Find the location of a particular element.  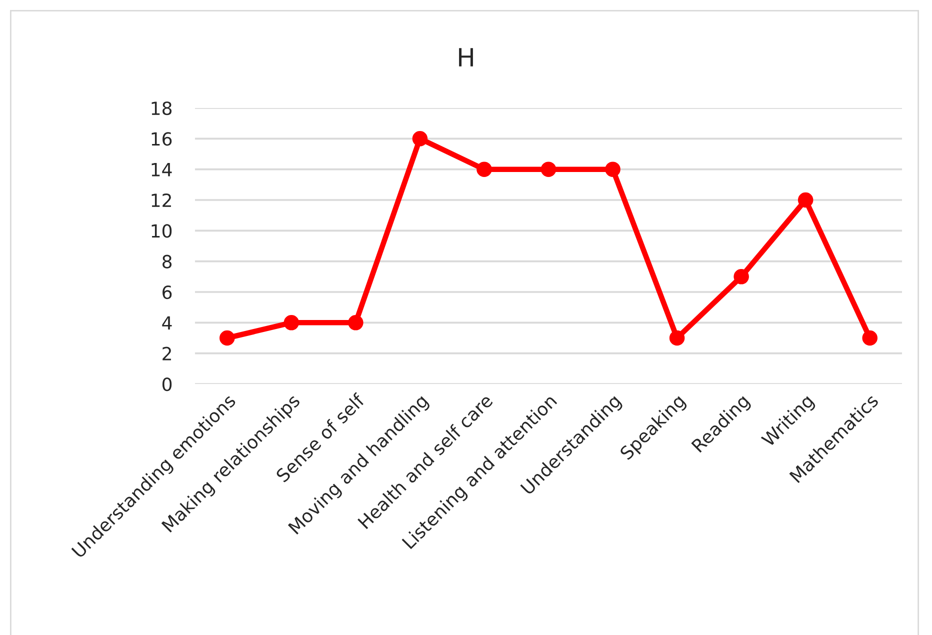

y-tick-label: 10 is located at coordinates (162, 231).